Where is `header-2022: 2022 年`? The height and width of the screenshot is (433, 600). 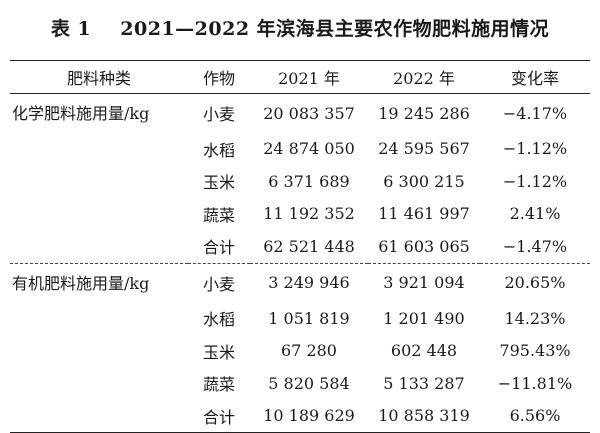
header-2022: 2022 年 is located at coordinates (424, 78).